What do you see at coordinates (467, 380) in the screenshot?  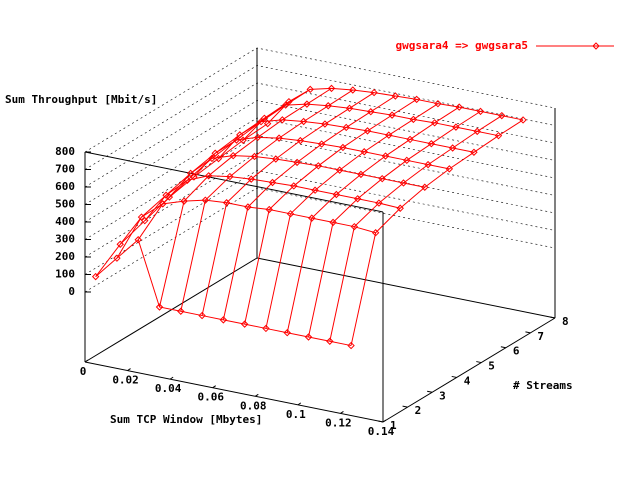 I see `y-tick-label: 4` at bounding box center [467, 380].